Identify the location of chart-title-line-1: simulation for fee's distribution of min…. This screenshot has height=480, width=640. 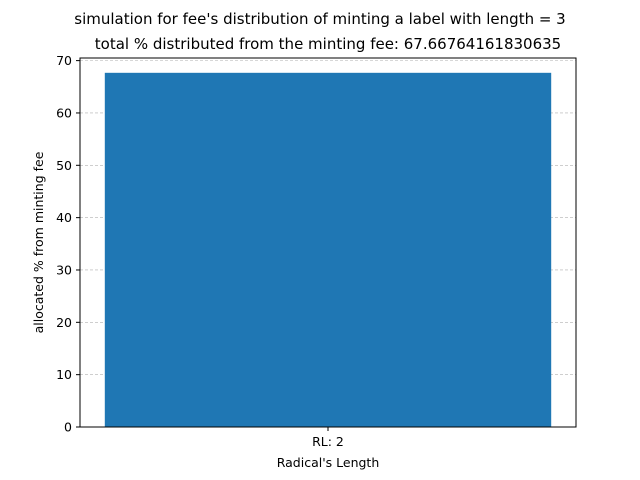
(319, 19).